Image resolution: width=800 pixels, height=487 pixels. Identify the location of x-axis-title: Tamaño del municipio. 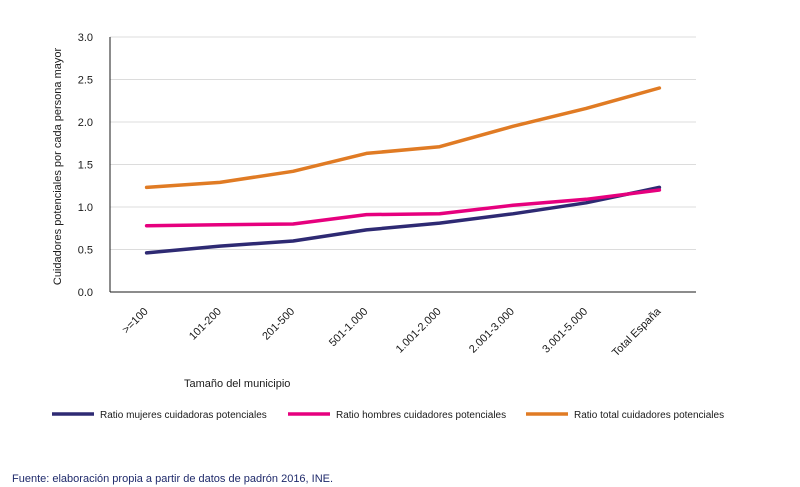
(237, 384).